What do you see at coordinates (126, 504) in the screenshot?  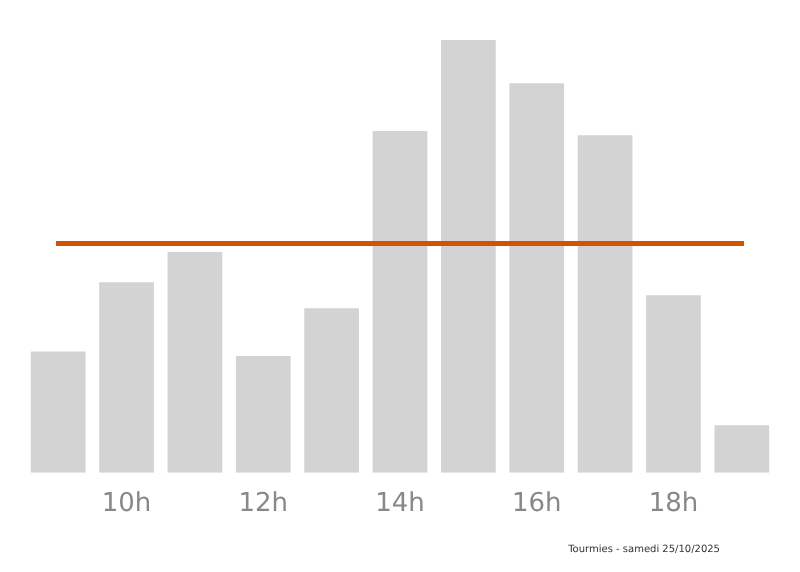 I see `x-tick-label: 10h` at bounding box center [126, 504].